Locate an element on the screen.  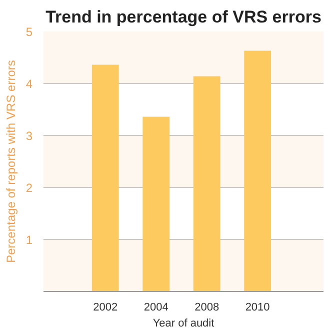
x-axis-title: Year of audit is located at coordinates (183, 324).